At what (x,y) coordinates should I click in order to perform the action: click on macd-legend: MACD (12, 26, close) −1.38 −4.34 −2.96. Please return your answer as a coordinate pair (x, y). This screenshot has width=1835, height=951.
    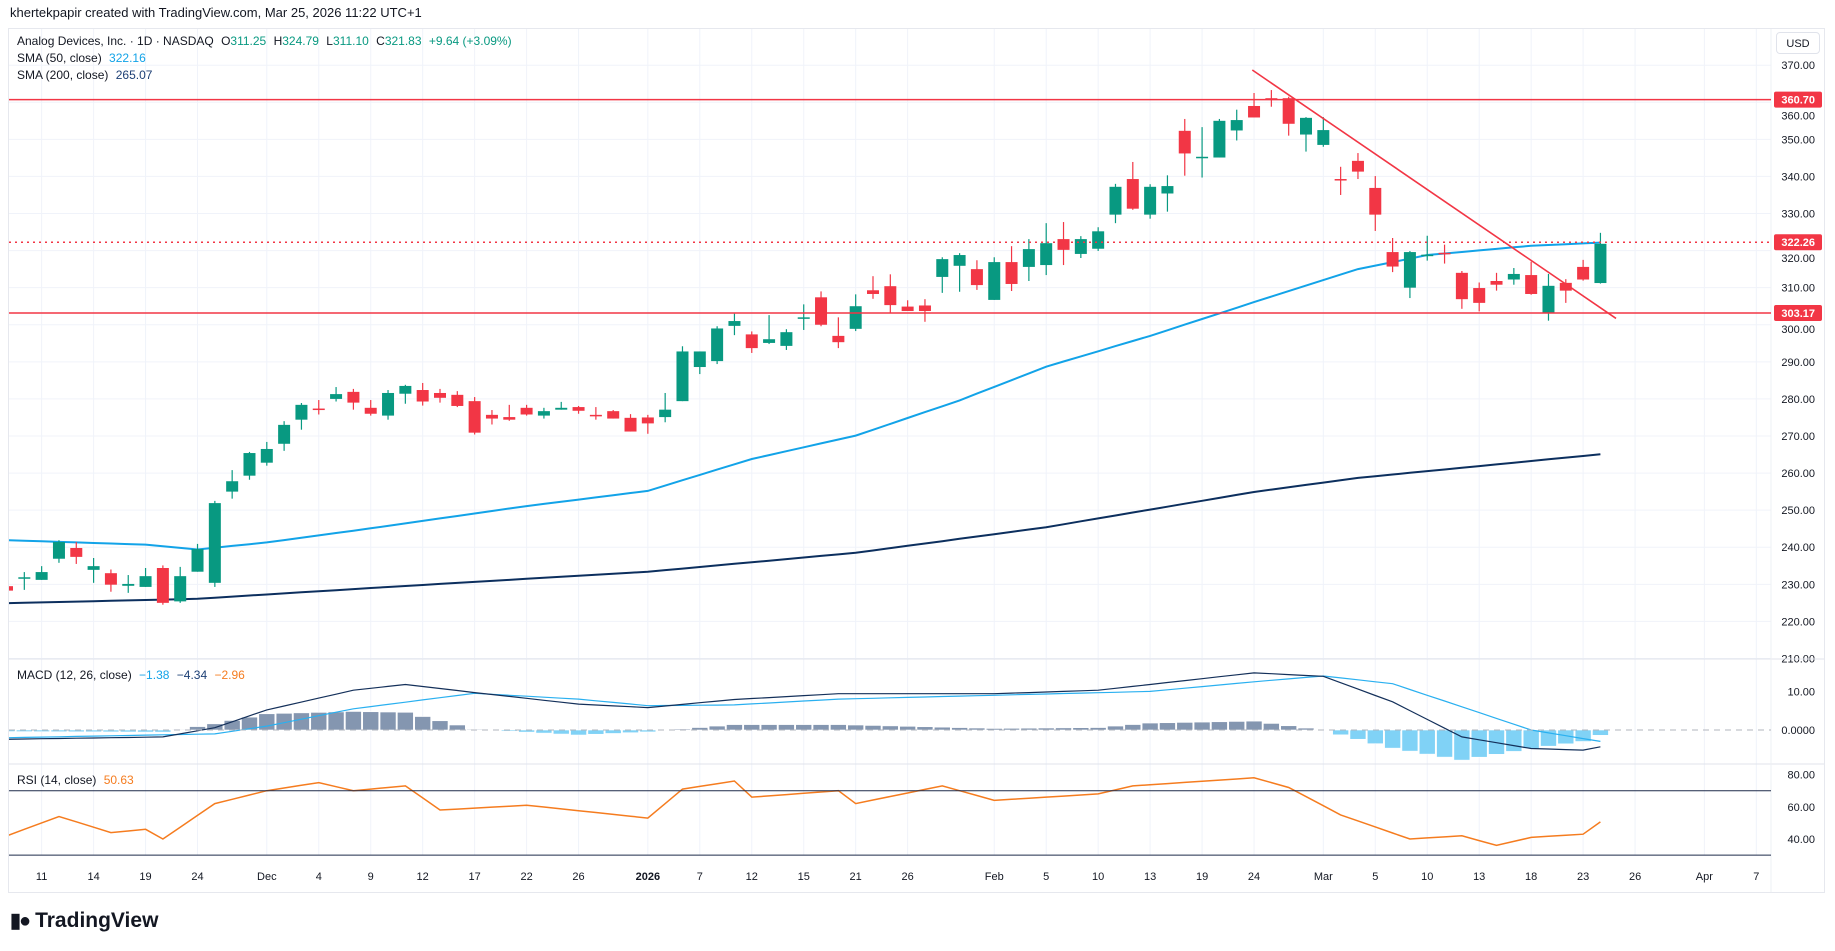
    Looking at the image, I should click on (133, 675).